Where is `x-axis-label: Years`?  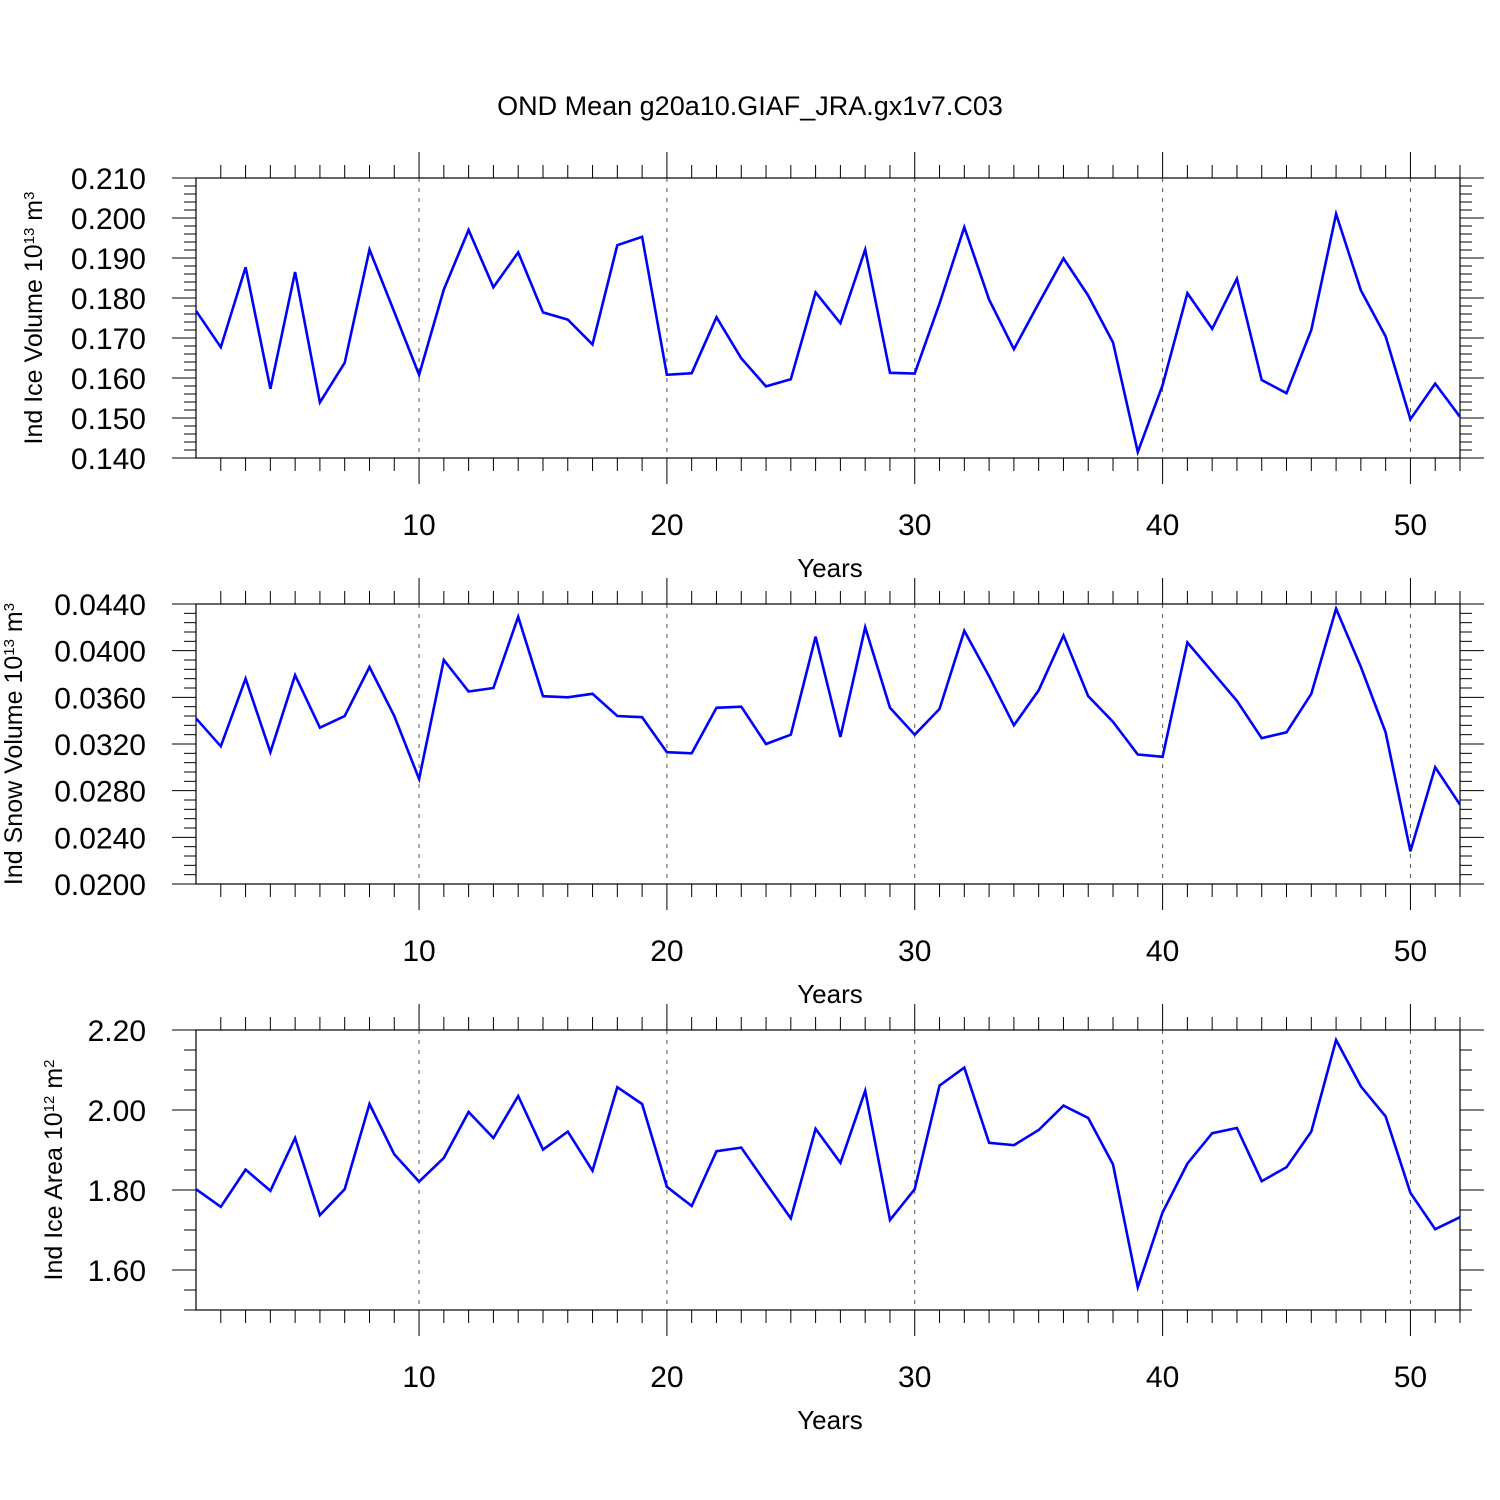
x-axis-label: Years is located at coordinates (830, 568).